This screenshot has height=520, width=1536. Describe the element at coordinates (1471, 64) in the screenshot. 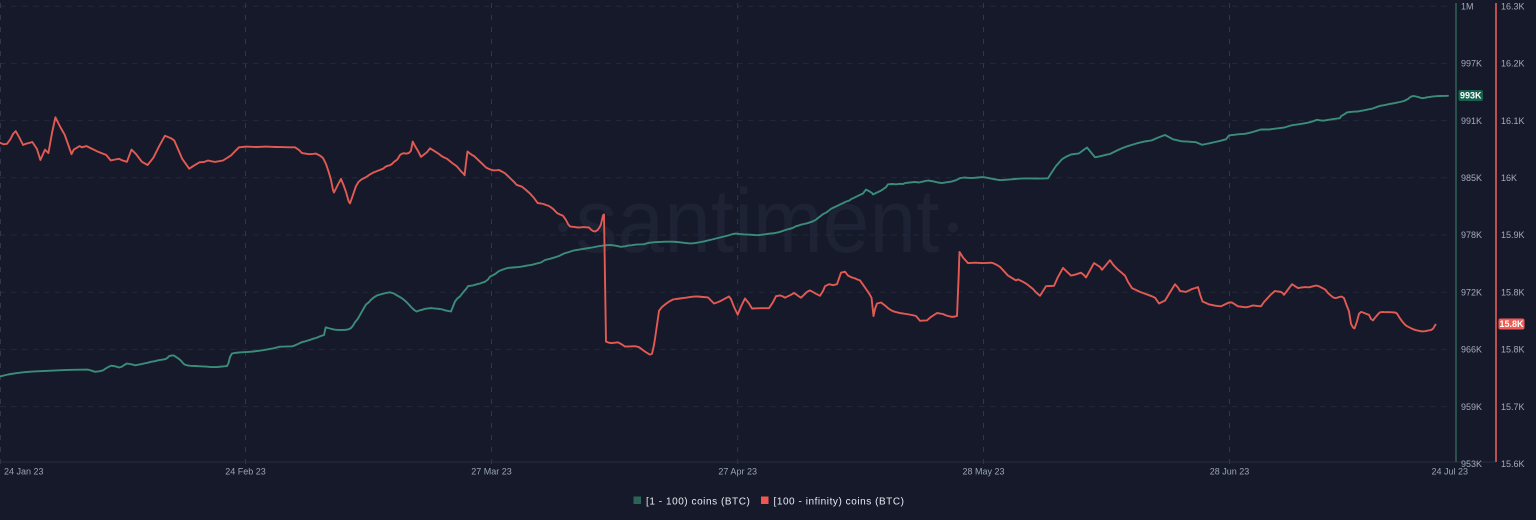

I see `svg-text: 997K` at that location.